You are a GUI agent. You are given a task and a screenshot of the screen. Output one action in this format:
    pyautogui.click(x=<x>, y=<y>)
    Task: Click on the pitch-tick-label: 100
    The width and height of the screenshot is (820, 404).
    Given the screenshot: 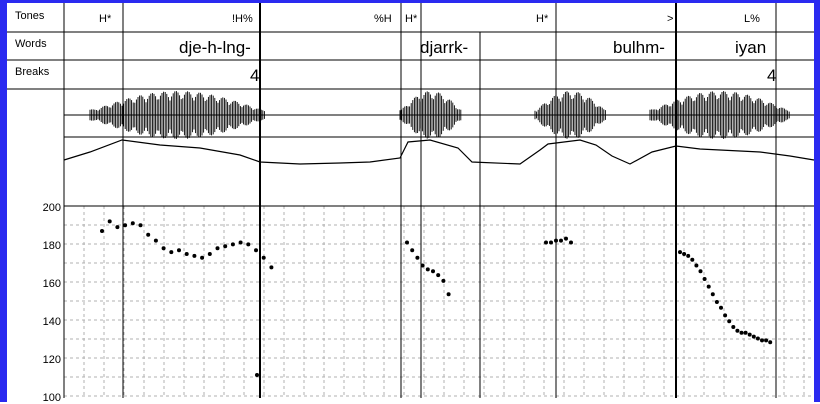 What is the action you would take?
    pyautogui.click(x=51, y=398)
    